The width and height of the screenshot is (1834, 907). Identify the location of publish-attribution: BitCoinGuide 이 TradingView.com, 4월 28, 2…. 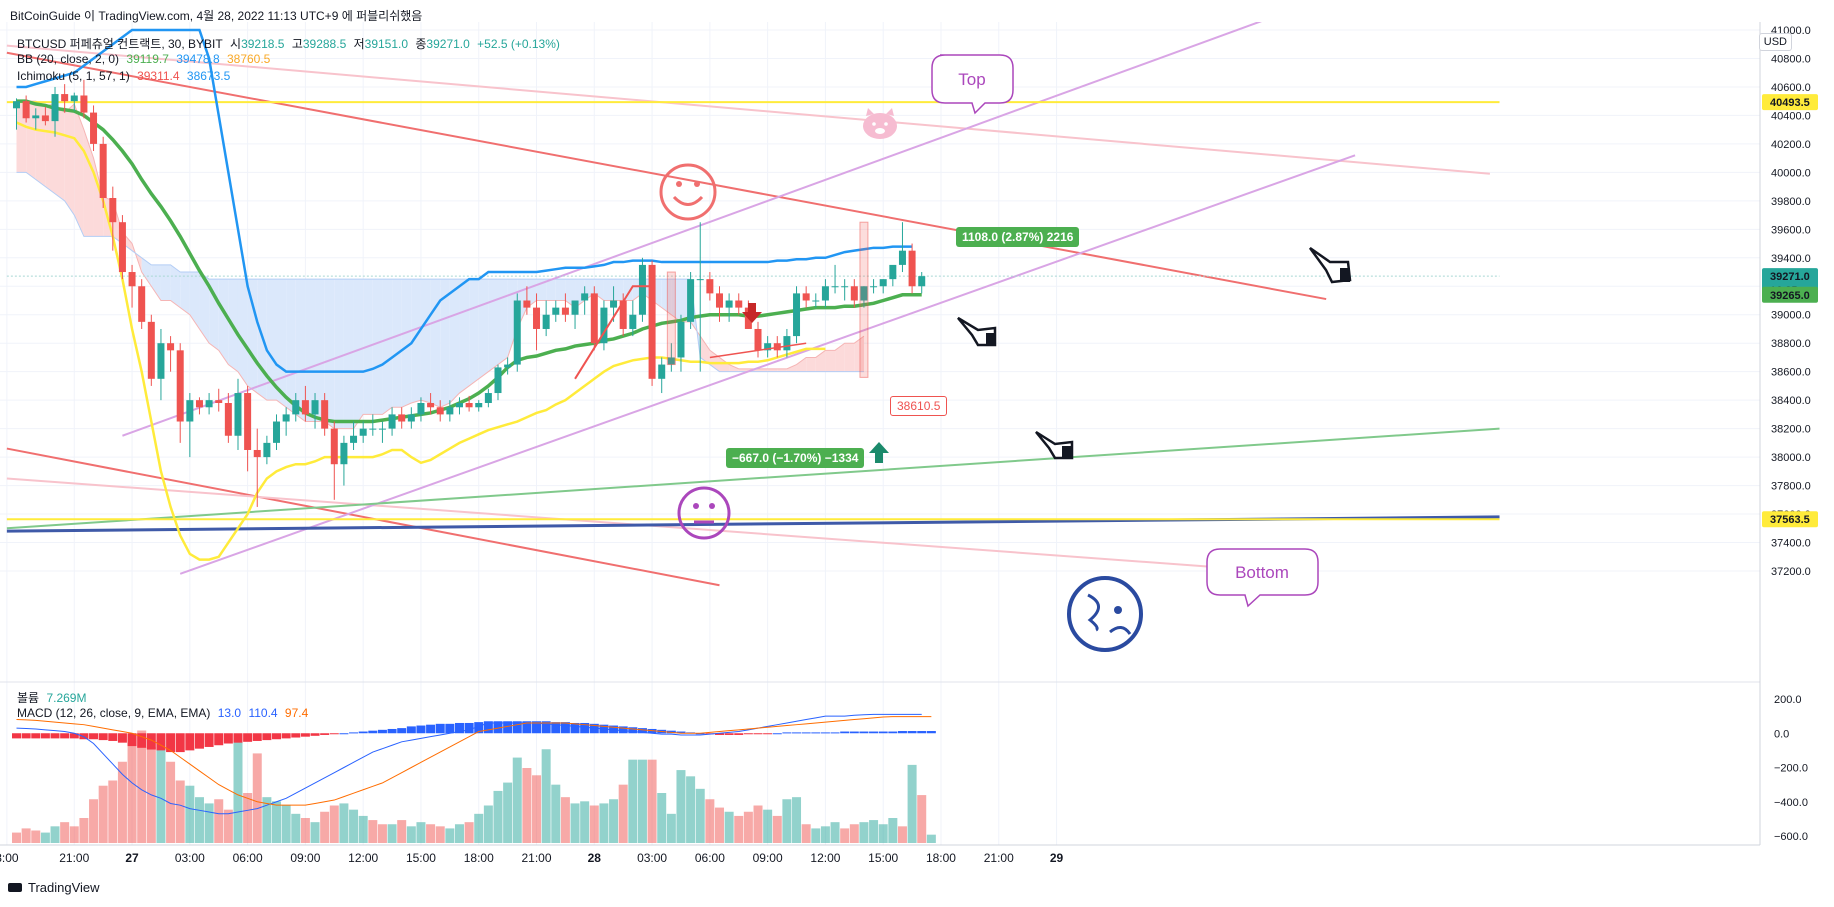
(218, 15).